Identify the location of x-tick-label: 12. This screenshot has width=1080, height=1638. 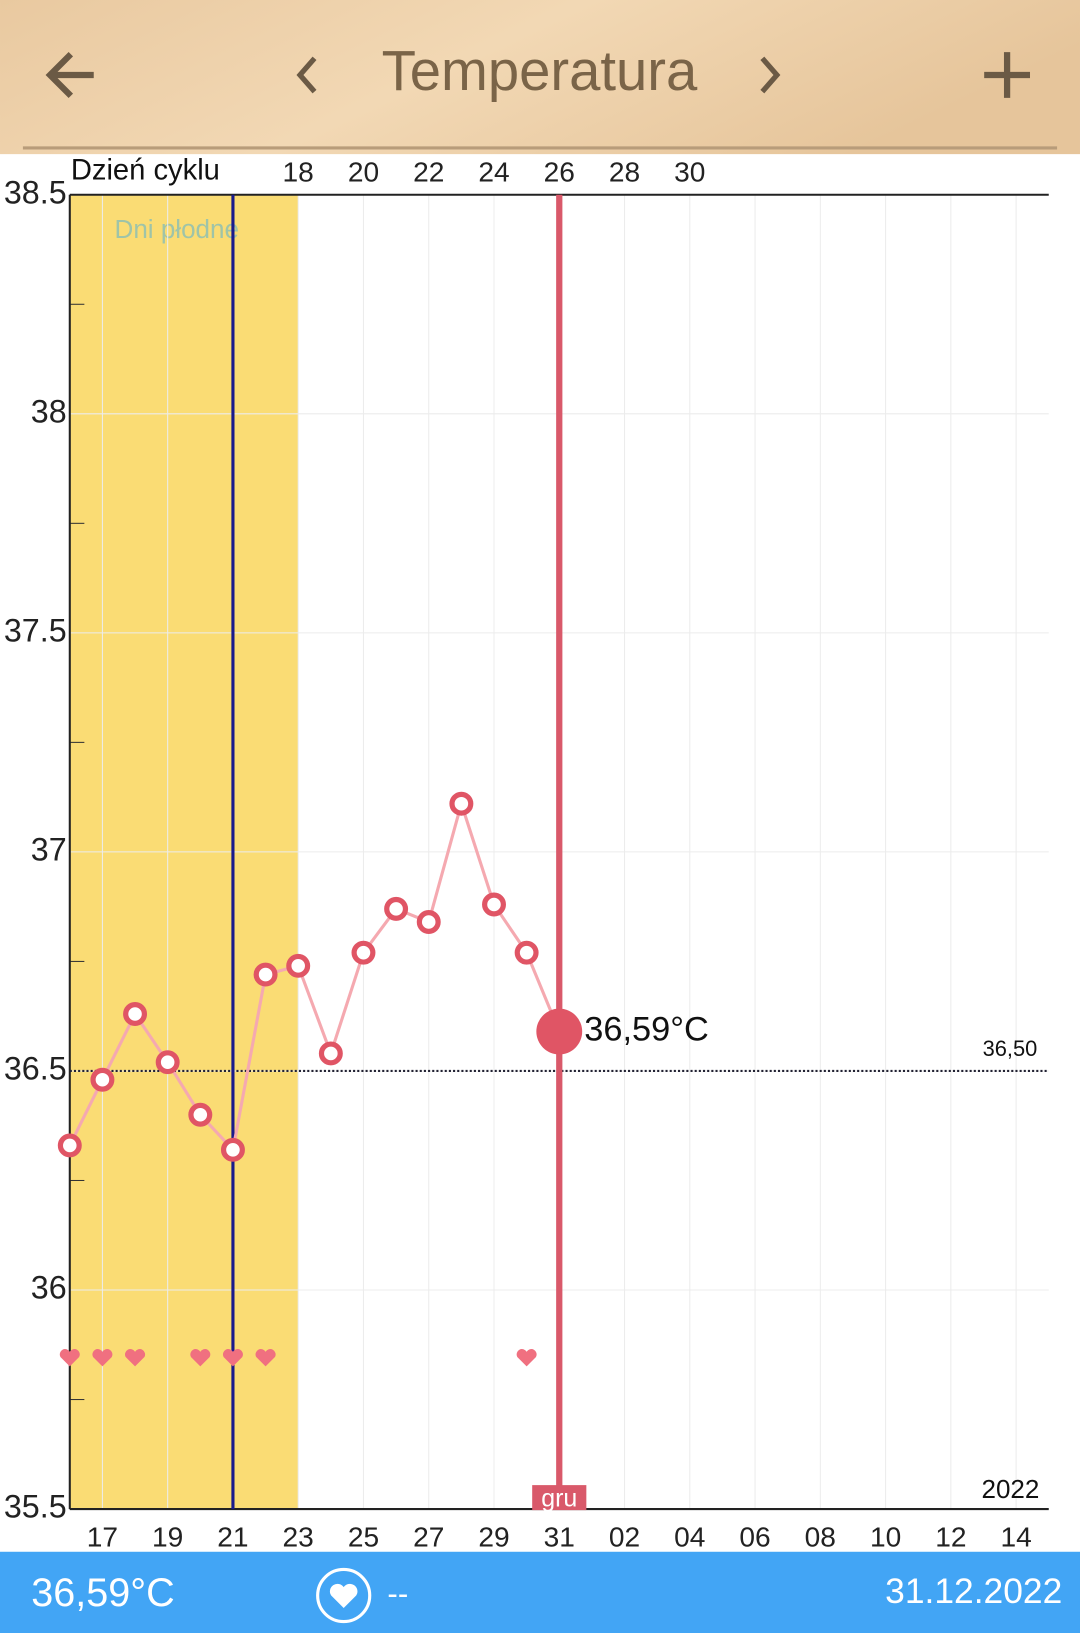
(950, 1537).